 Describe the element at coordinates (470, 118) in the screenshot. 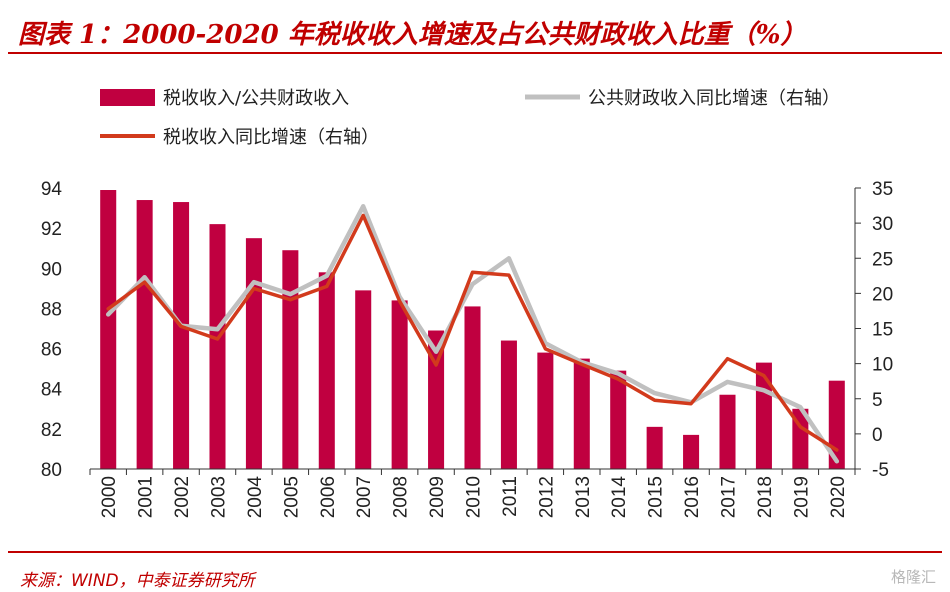

I see `legend: 税收收入/公共财政收入 公共财政收入同比增速（右轴） 税收收入同比增速（右轴）` at that location.